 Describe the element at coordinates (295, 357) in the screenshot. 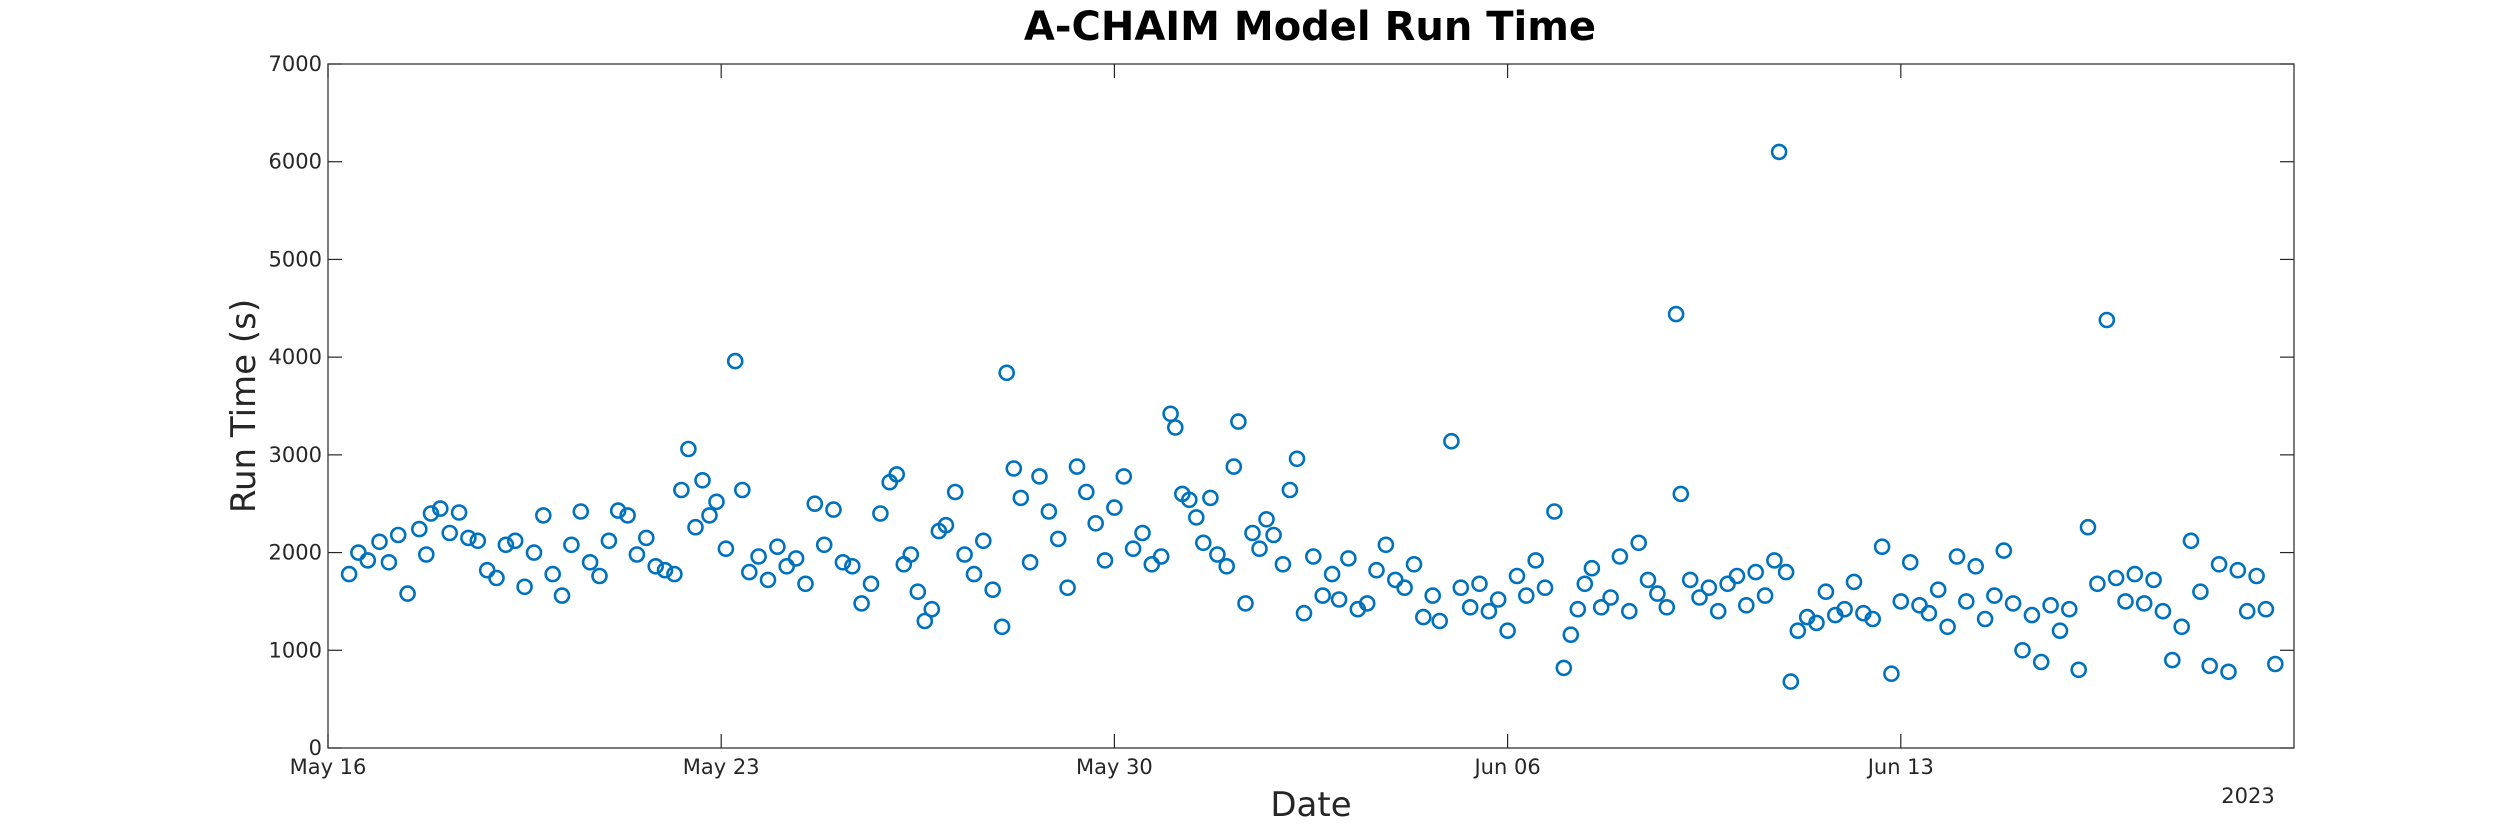

I see `y-tick-label: 4000` at that location.